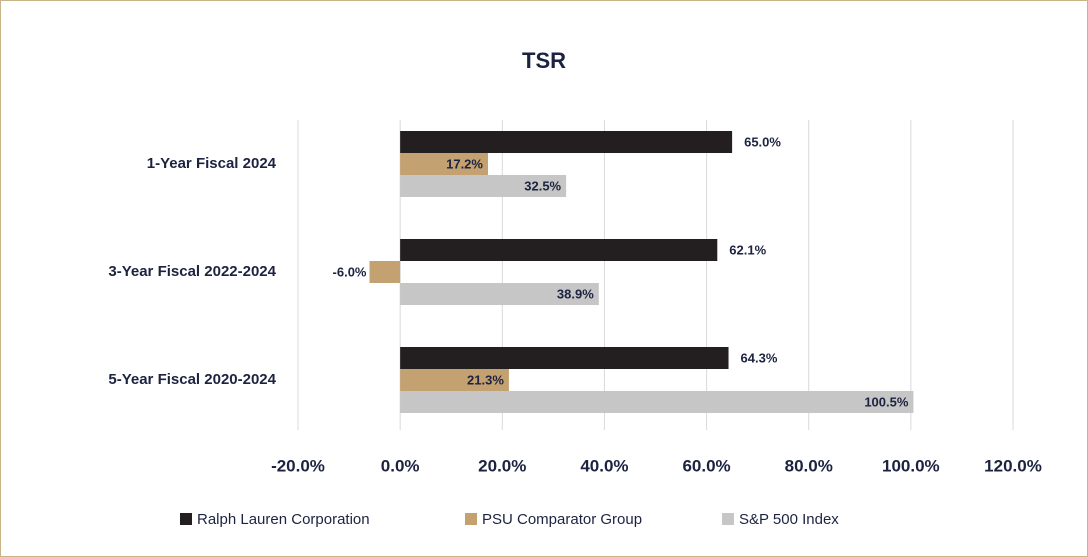 This screenshot has width=1088, height=557. I want to click on category-label: 3-Year Fiscal 2022-2024, so click(192, 271).